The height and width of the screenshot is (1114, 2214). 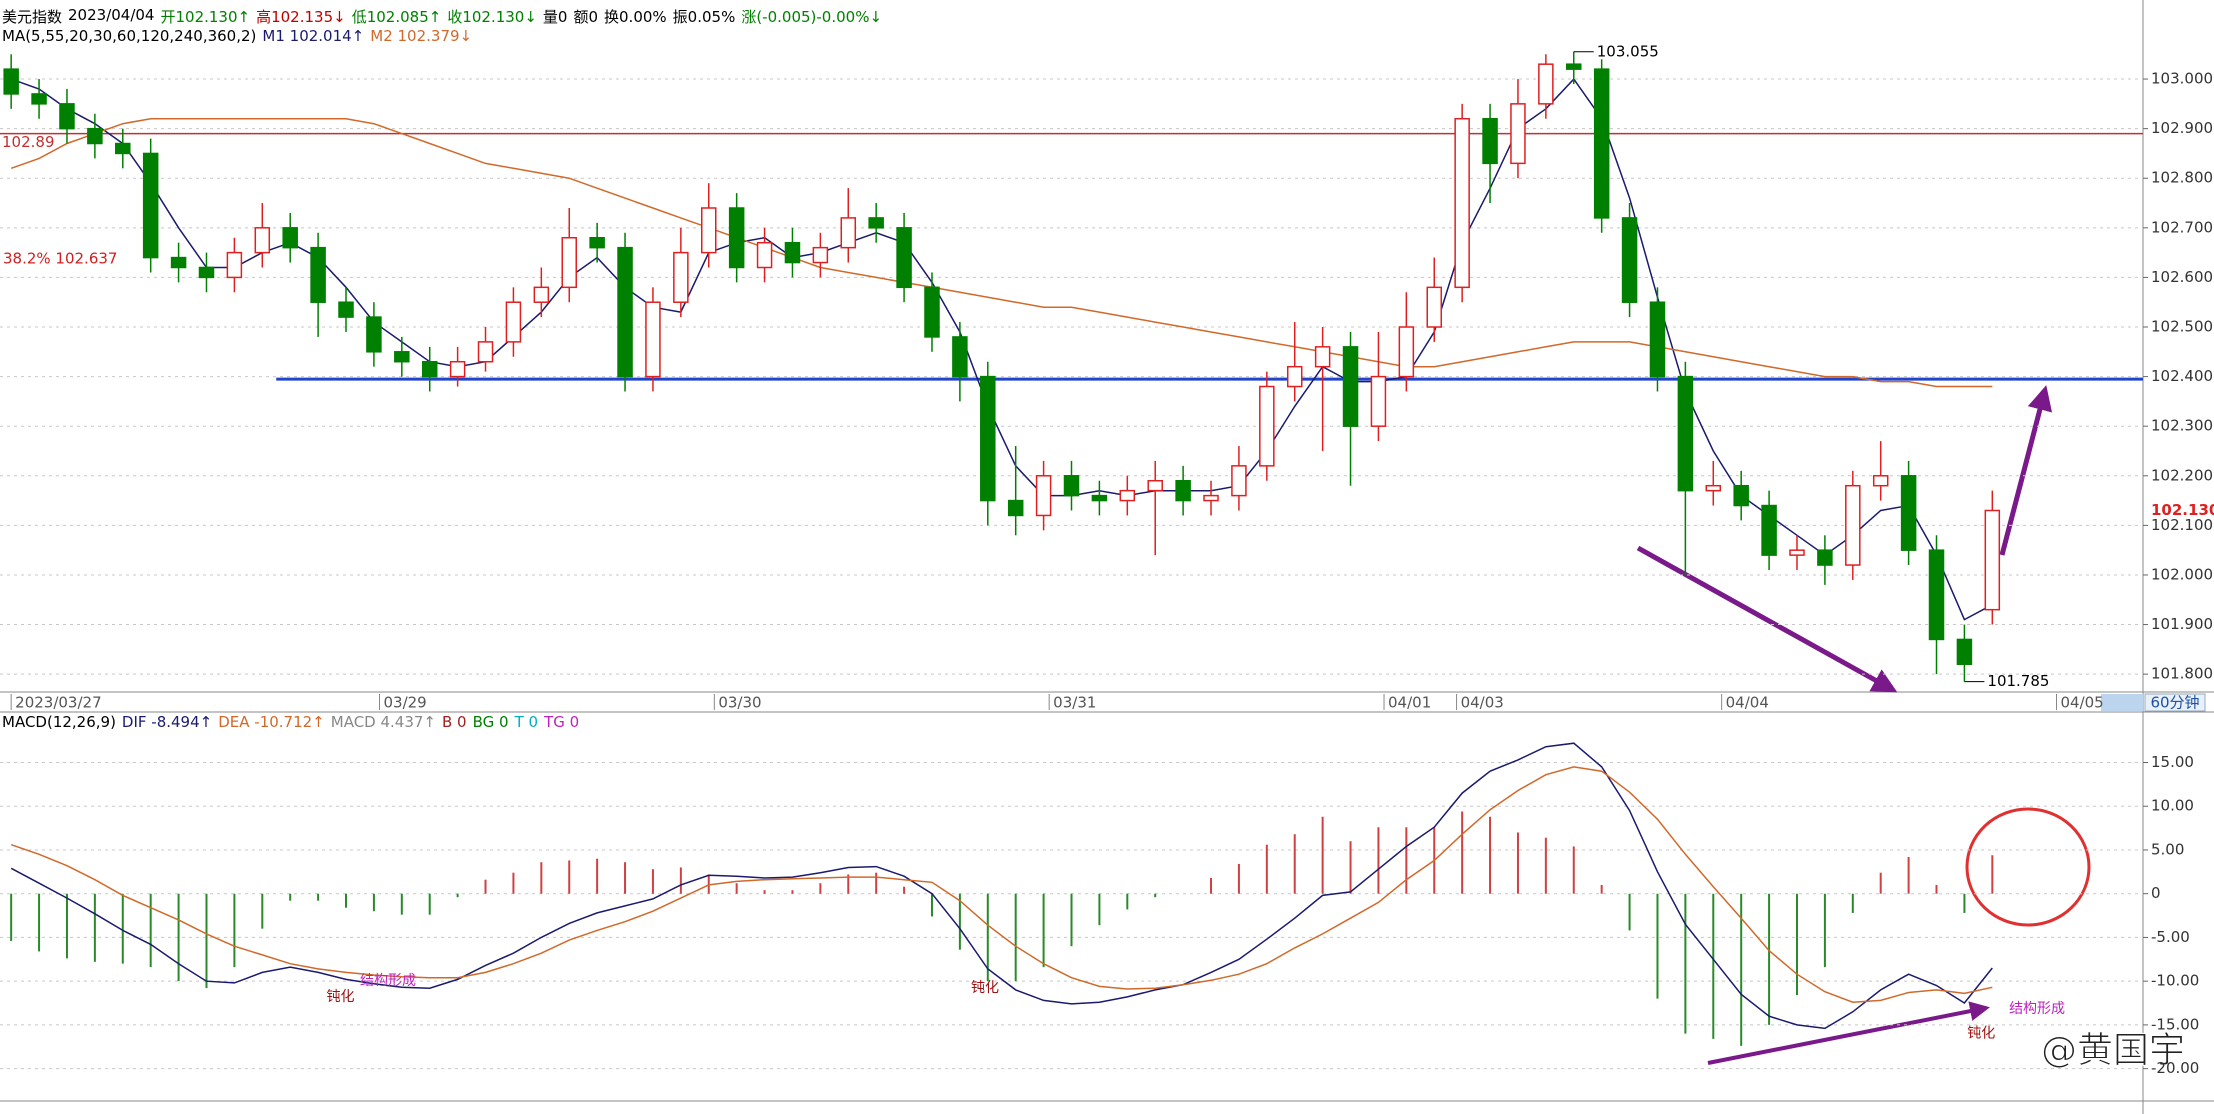 I want to click on y-tick-label: 102.600, so click(x=2182, y=277).